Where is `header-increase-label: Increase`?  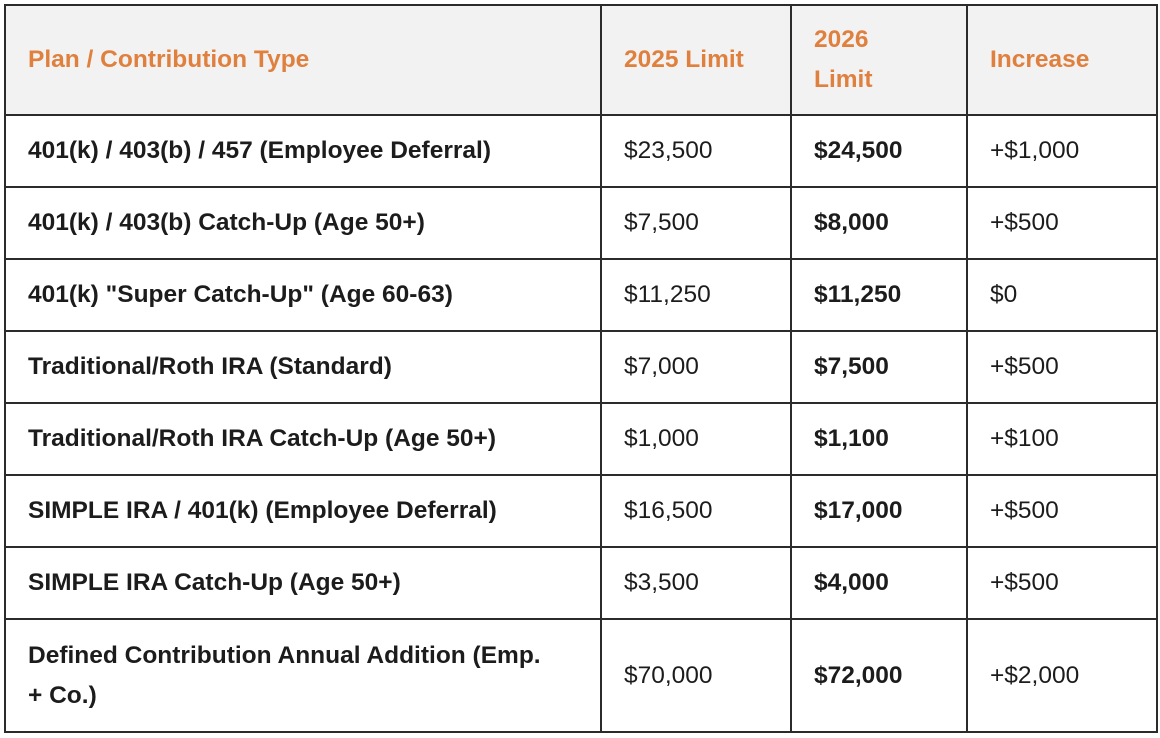 header-increase-label: Increase is located at coordinates (1040, 59).